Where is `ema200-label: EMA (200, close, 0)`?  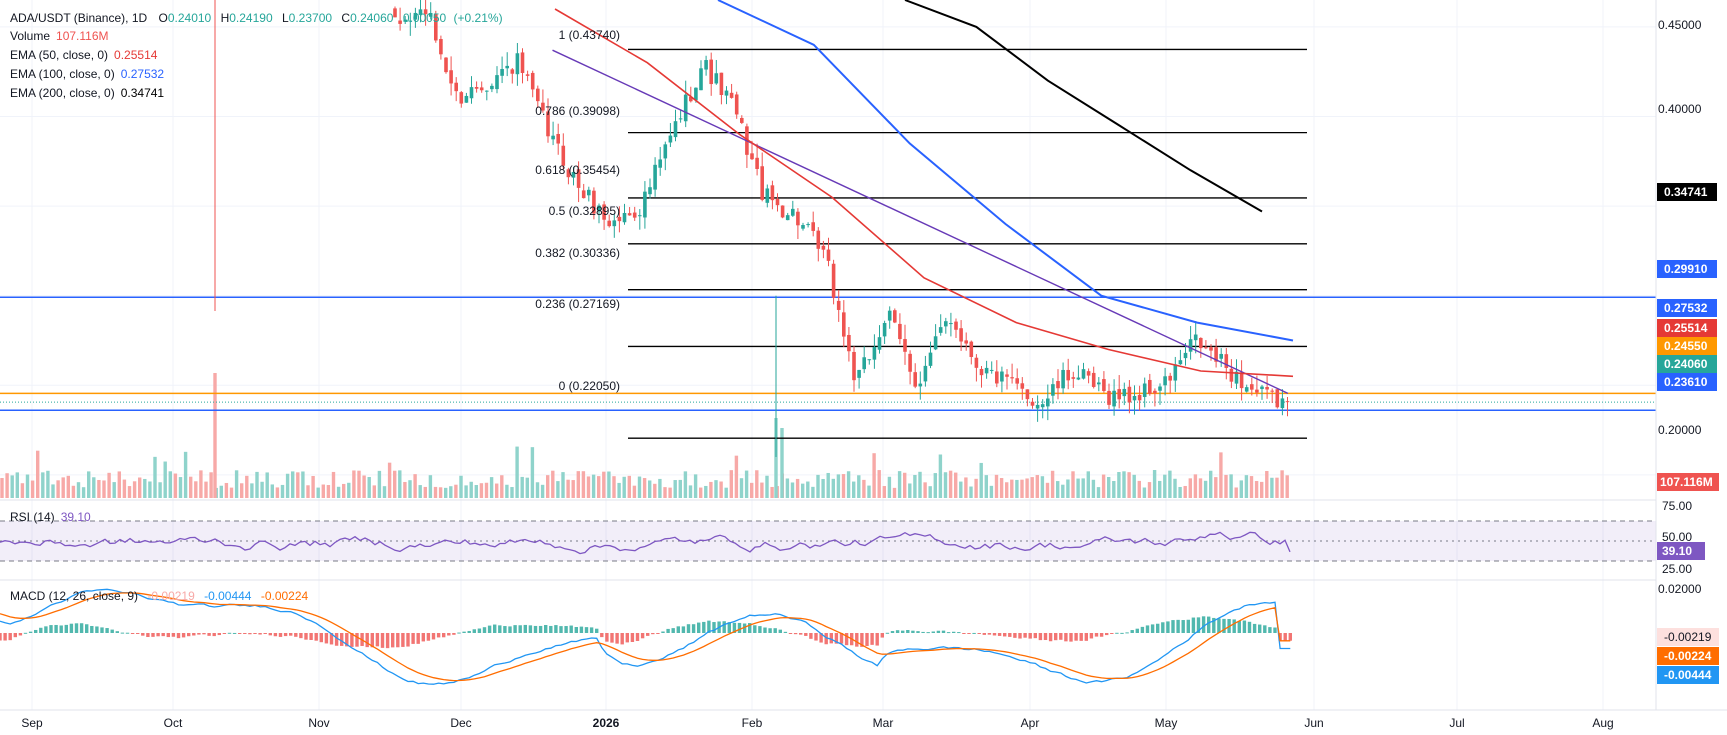 ema200-label: EMA (200, close, 0) is located at coordinates (62, 93).